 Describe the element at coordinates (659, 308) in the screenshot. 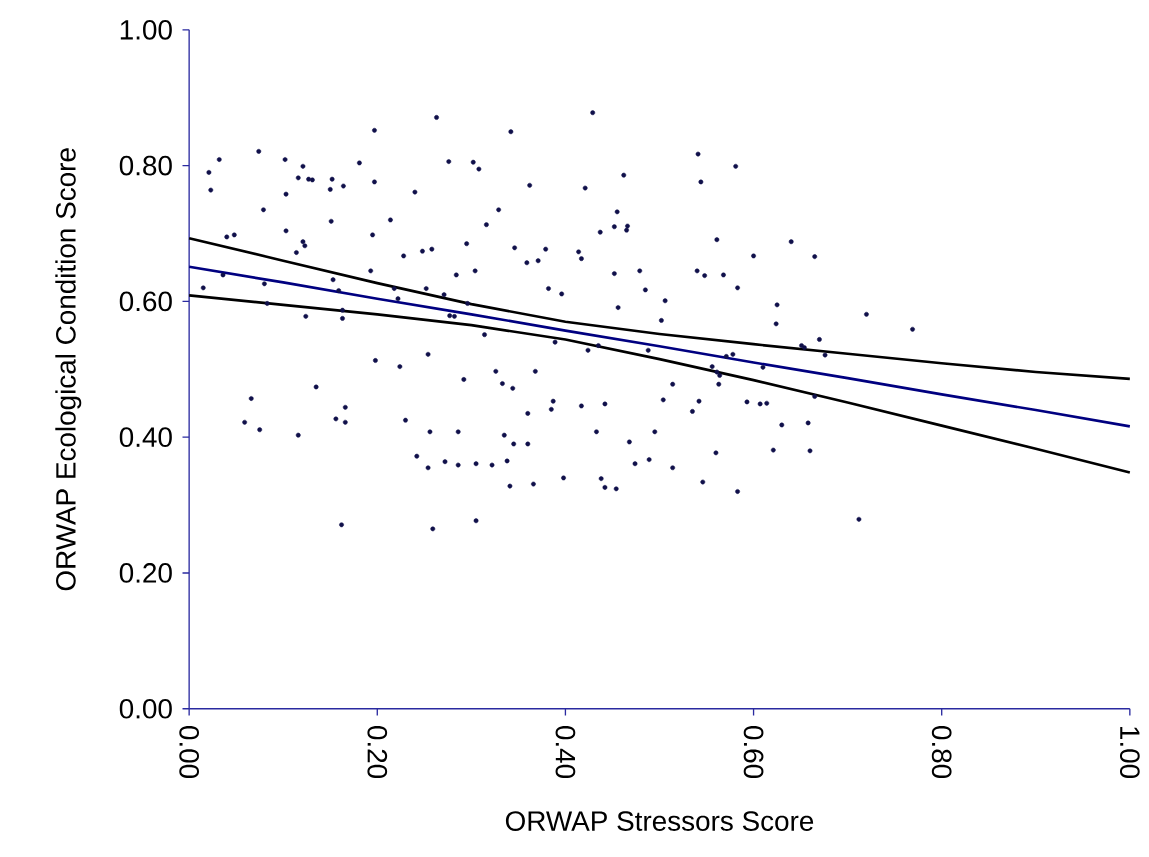

I see `line-series` at that location.